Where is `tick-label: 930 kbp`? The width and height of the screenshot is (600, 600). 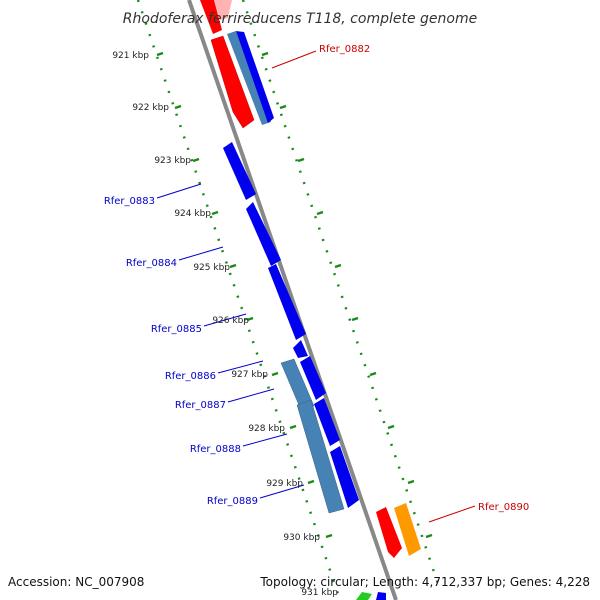
tick-label: 930 kbp is located at coordinates (301, 538).